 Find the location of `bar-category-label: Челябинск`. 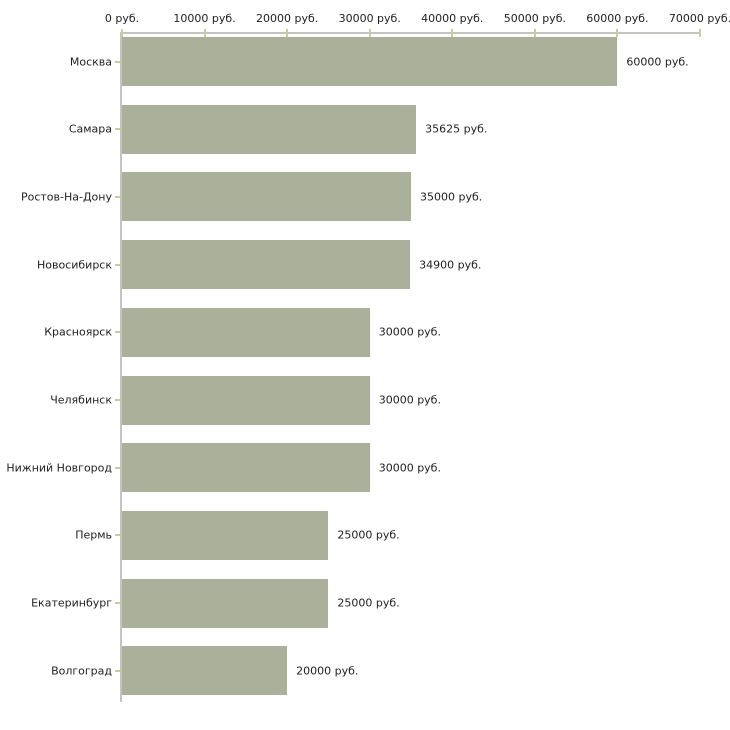

bar-category-label: Челябинск is located at coordinates (81, 400).